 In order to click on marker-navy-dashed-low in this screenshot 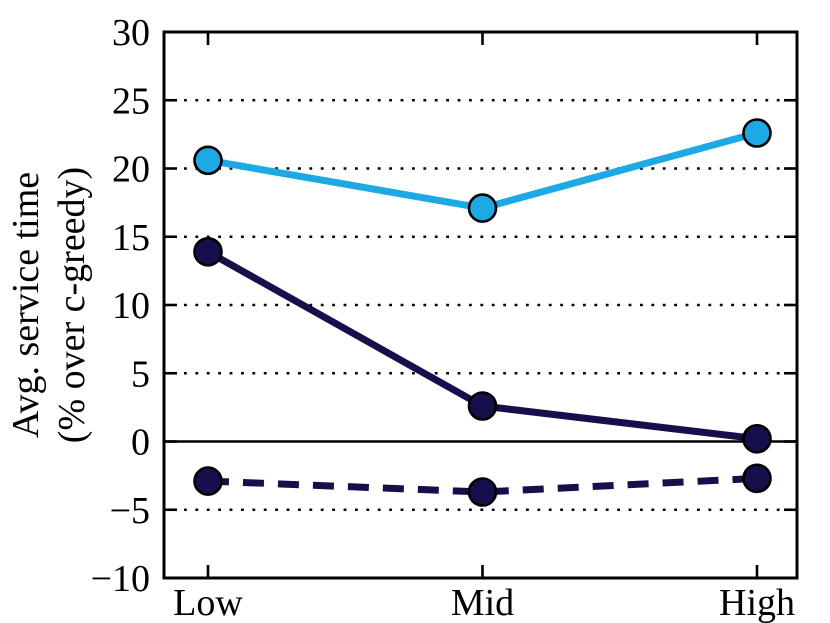, I will do `click(208, 481)`.